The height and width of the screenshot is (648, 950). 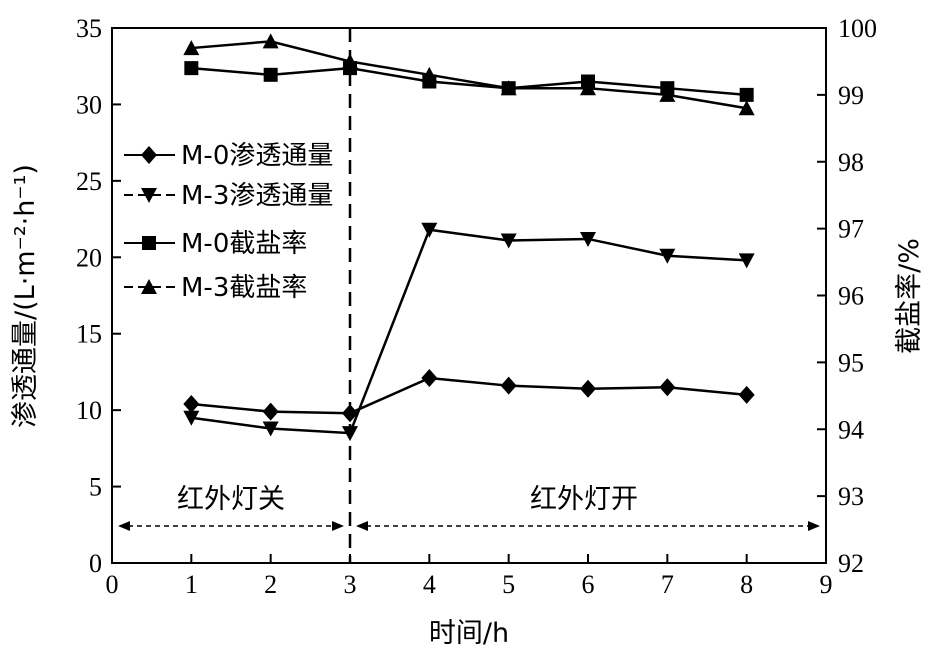 I want to click on annotation-label: 红外灯关, so click(x=231, y=499).